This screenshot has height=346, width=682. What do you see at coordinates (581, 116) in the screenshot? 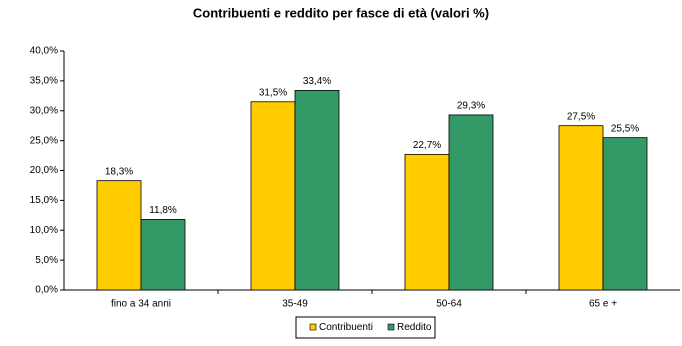
I see `value-label: 27,5%` at bounding box center [581, 116].